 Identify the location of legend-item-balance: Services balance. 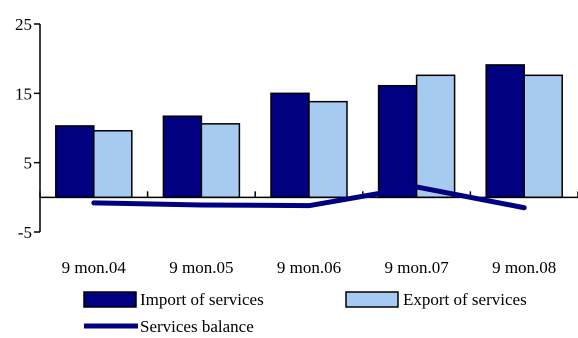
(169, 326).